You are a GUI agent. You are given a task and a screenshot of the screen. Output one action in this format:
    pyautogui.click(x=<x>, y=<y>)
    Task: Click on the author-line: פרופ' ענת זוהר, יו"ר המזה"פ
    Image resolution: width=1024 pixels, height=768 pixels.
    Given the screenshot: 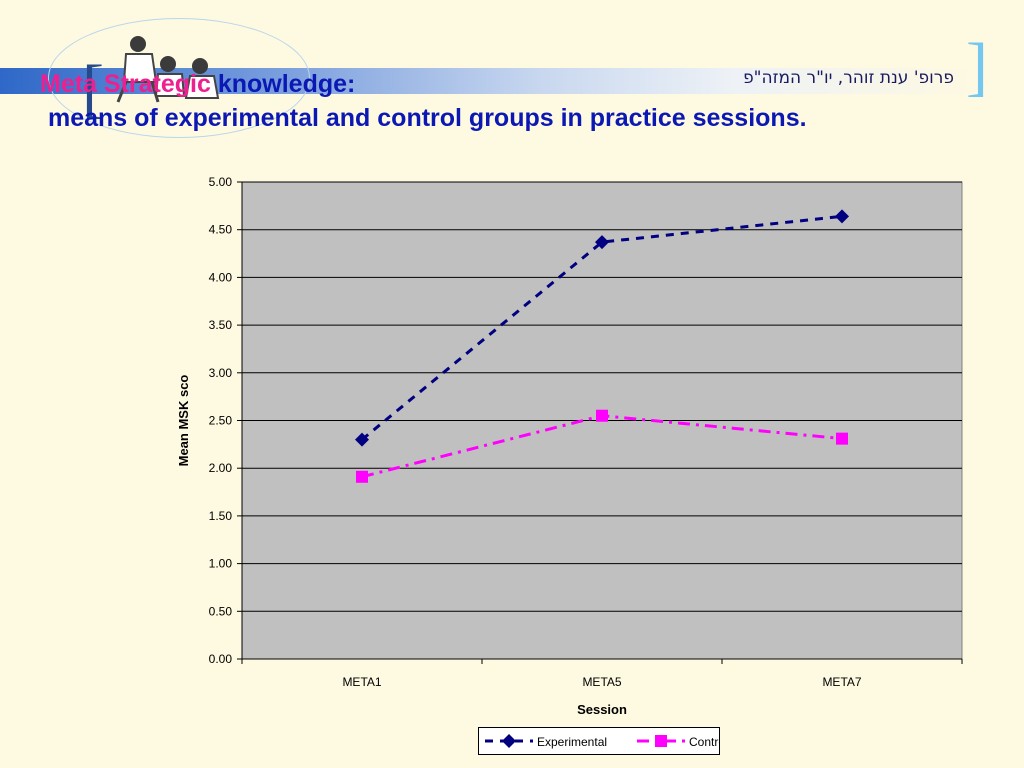 What is the action you would take?
    pyautogui.click(x=848, y=78)
    